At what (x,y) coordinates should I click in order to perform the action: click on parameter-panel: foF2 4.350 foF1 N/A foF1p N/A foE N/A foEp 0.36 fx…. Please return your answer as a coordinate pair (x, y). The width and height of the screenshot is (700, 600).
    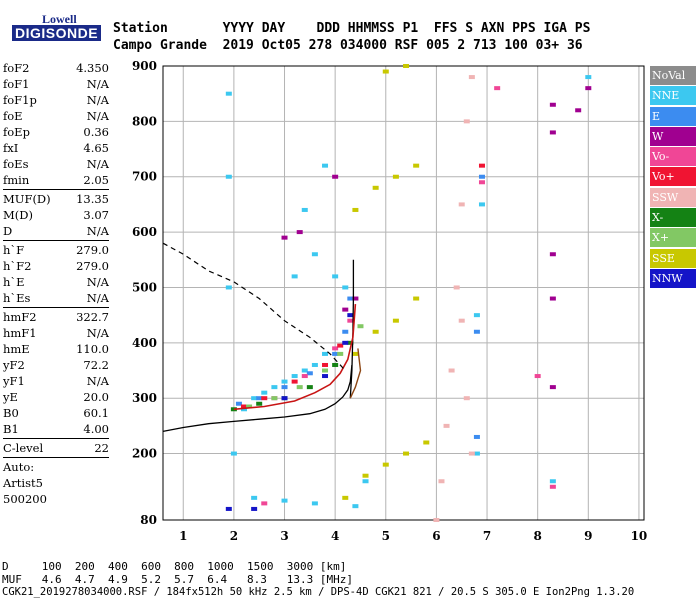
    Looking at the image, I should click on (56, 283).